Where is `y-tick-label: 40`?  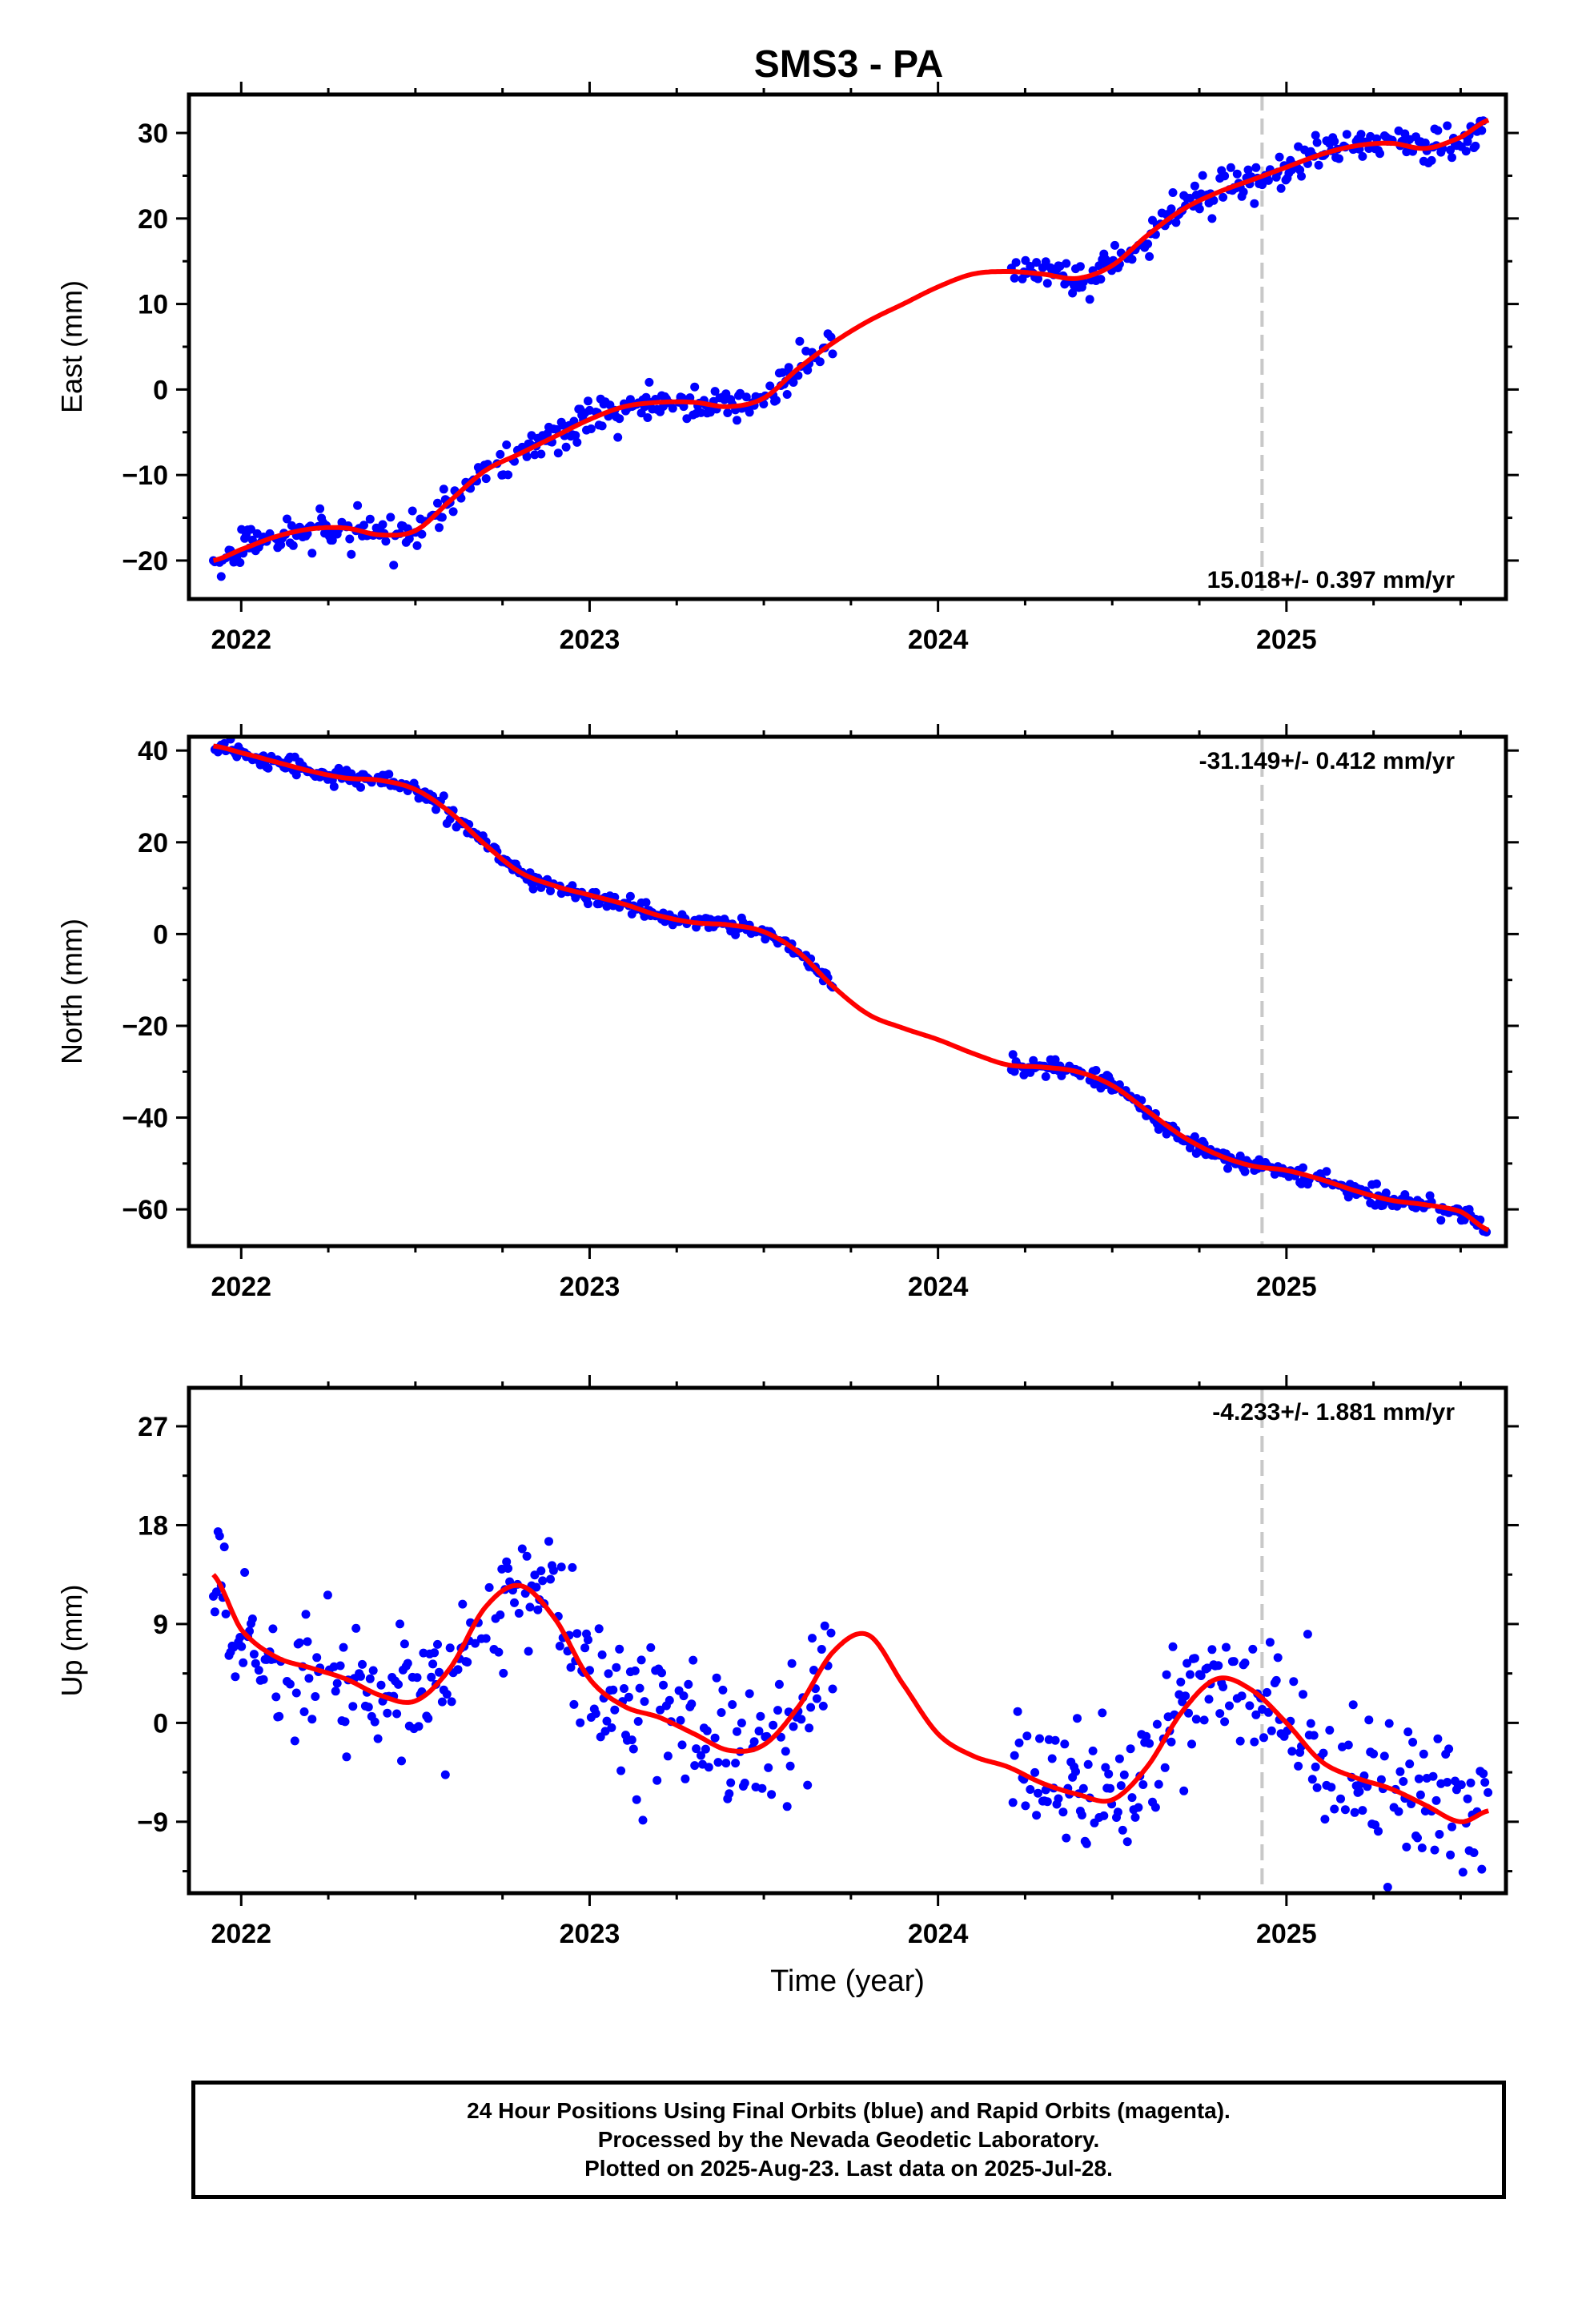
y-tick-label: 40 is located at coordinates (153, 751).